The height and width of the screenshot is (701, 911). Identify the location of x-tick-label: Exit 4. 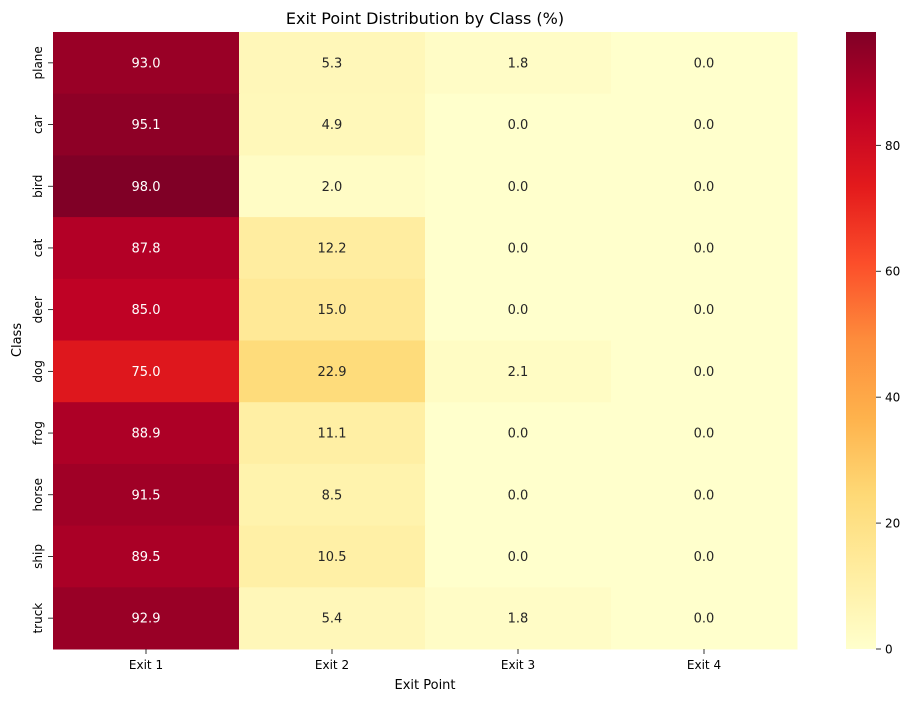
(704, 665).